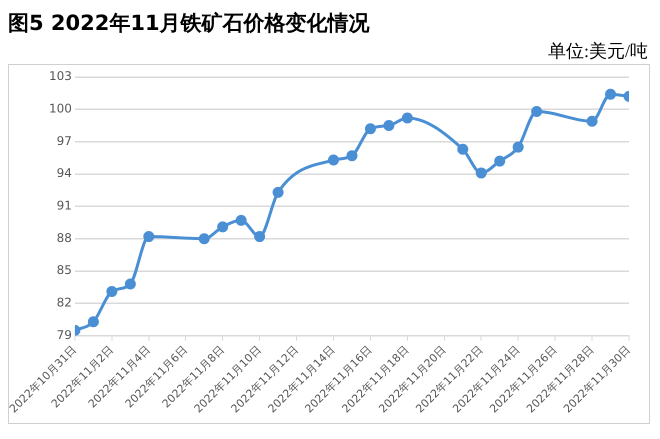 This screenshot has width=660, height=439. I want to click on y-tick-label: 85, so click(64, 270).